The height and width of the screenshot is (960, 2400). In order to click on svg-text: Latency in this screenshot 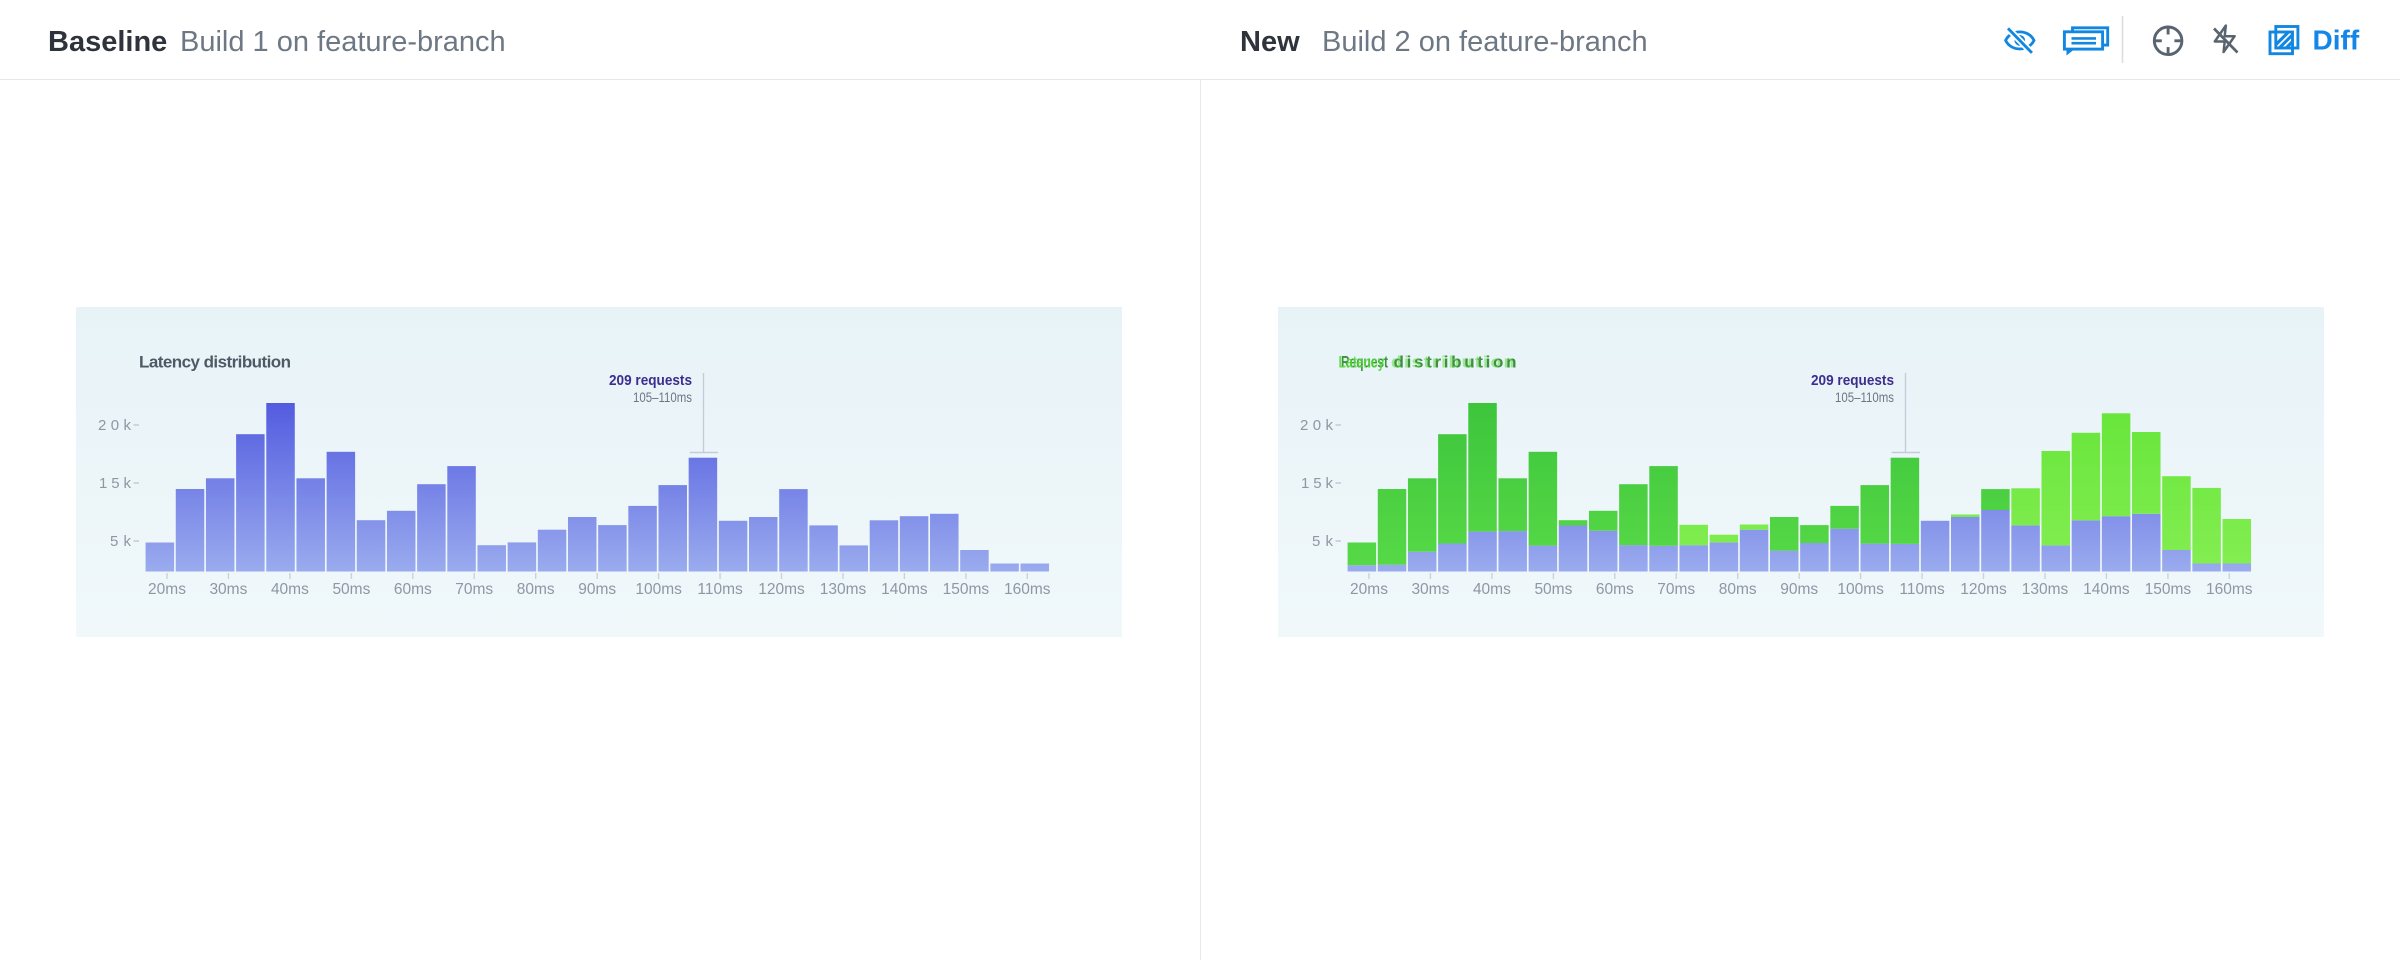, I will do `click(1362, 362)`.